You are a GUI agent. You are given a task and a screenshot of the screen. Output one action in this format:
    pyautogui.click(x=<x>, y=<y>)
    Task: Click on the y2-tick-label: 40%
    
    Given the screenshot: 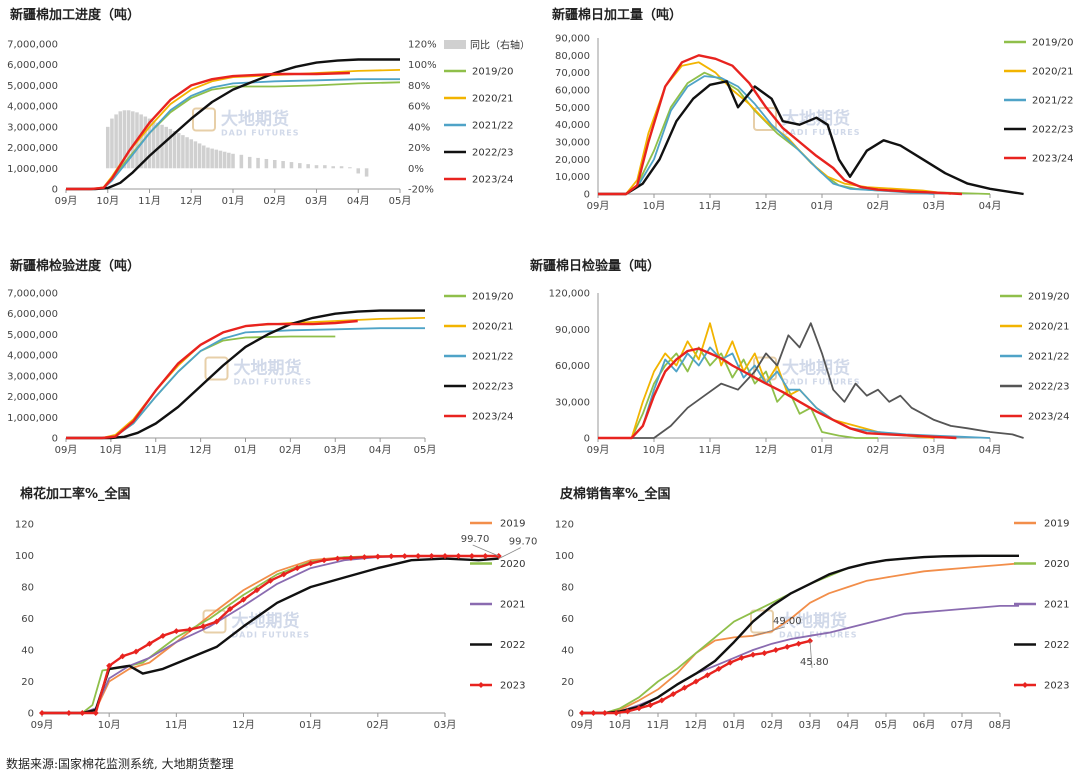 What is the action you would take?
    pyautogui.click(x=419, y=127)
    